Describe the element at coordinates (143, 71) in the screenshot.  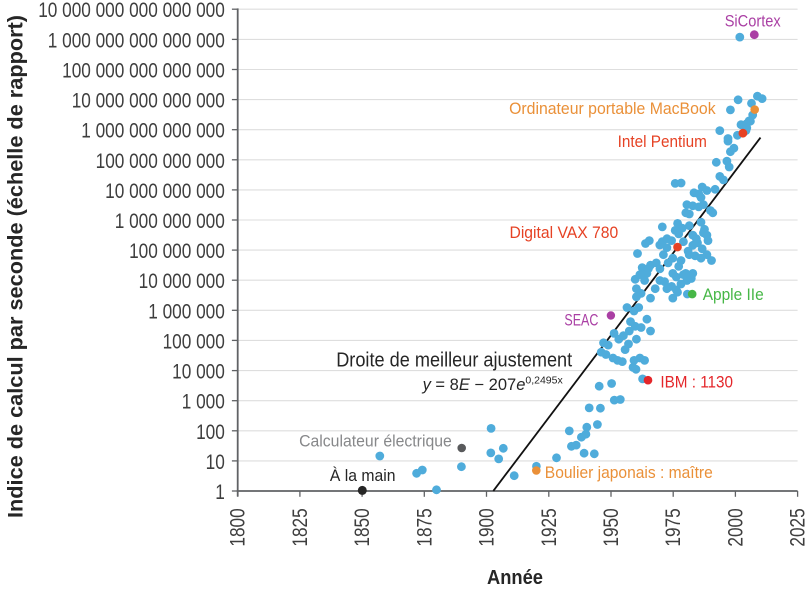
I see `svg-text: 100 000 000 000 000` at that location.